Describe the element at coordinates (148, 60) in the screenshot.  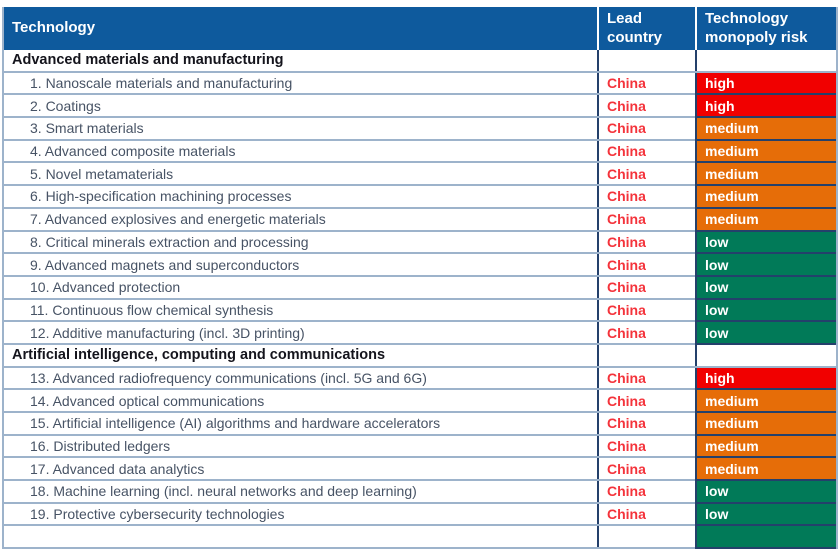
I see `section-title: Advanced materials and manufacturing` at that location.